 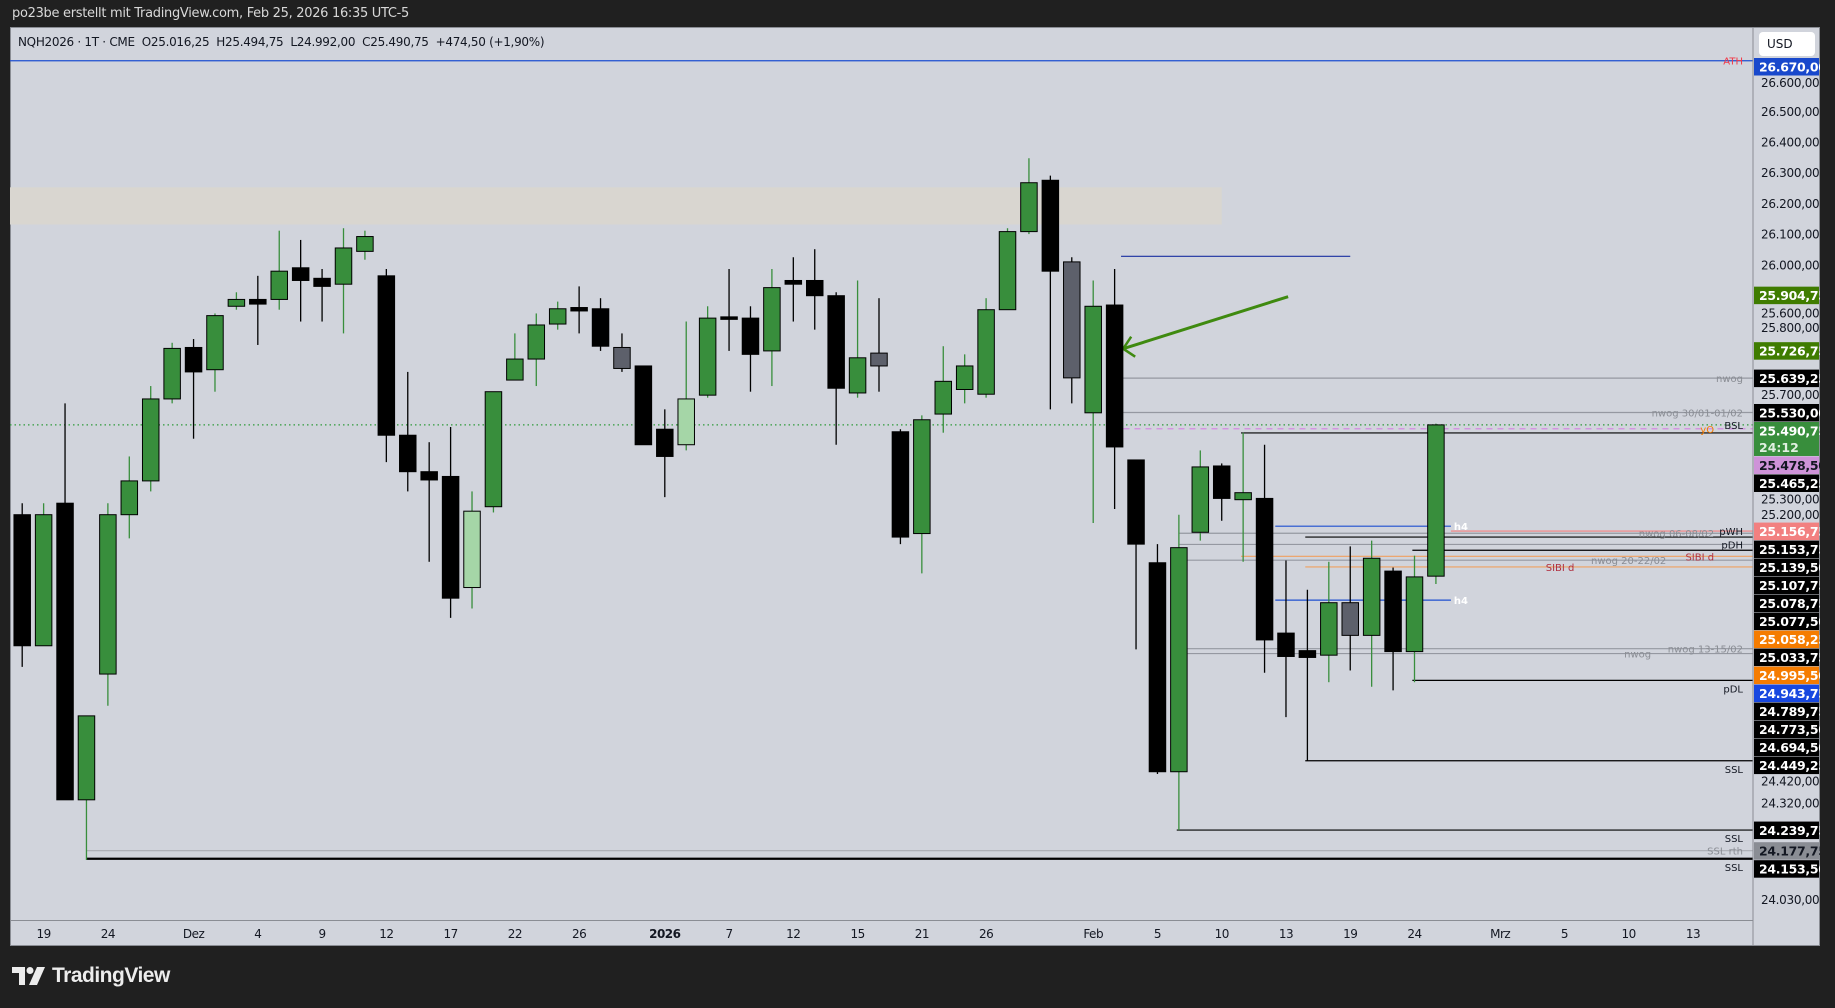 I want to click on price-tag-label: 25.078,75, so click(x=1789, y=603).